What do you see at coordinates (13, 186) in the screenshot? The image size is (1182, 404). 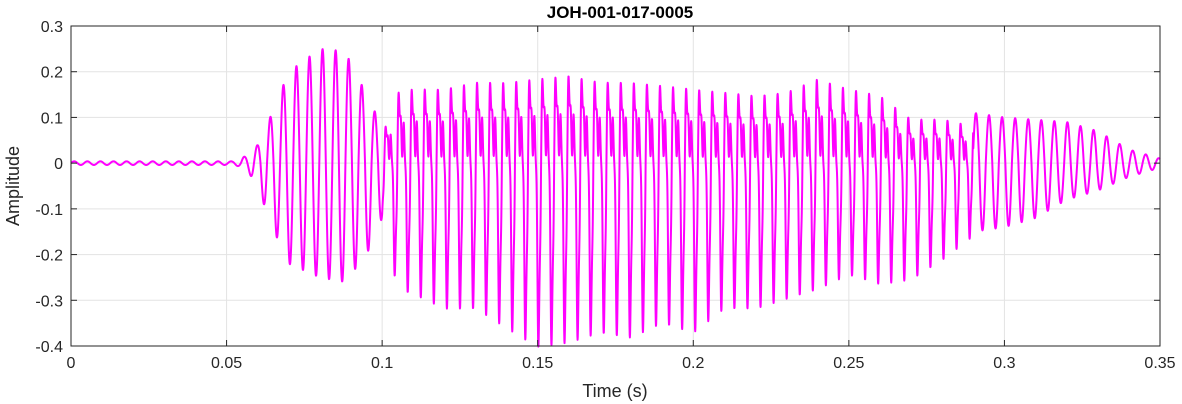 I see `y-axis-label: Amplitude` at bounding box center [13, 186].